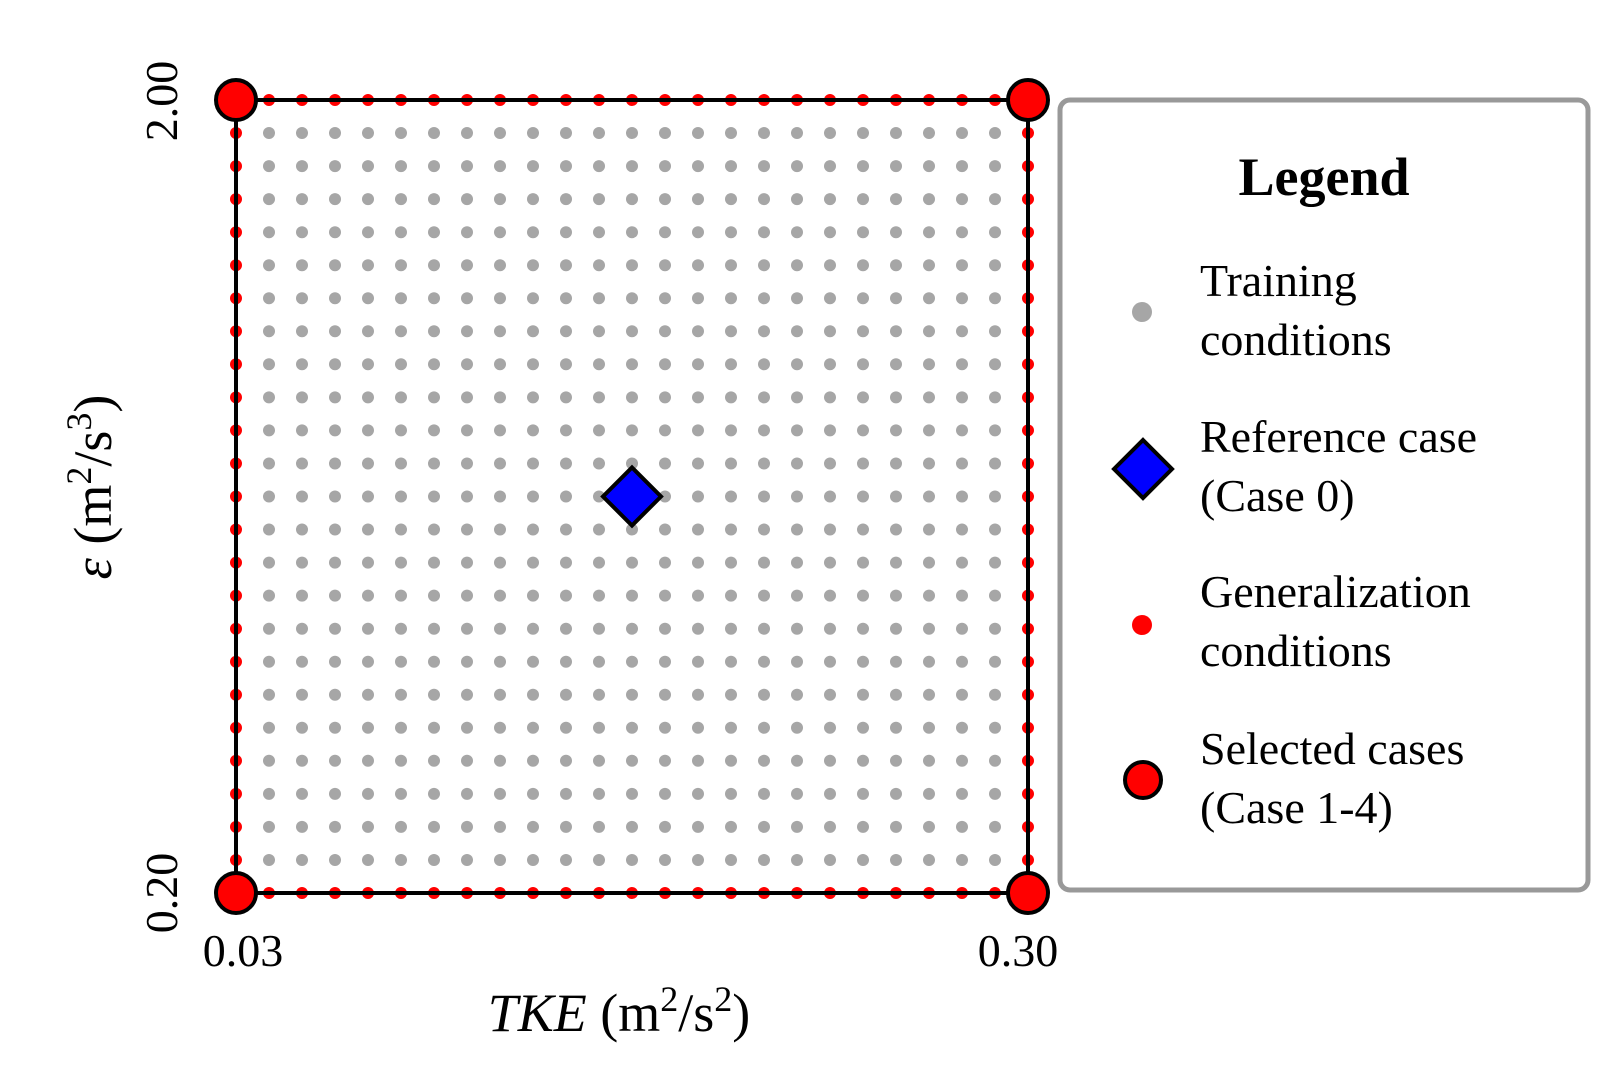 The image size is (1607, 1089). Describe the element at coordinates (1143, 780) in the screenshot. I see `legend-selected-marker` at that location.